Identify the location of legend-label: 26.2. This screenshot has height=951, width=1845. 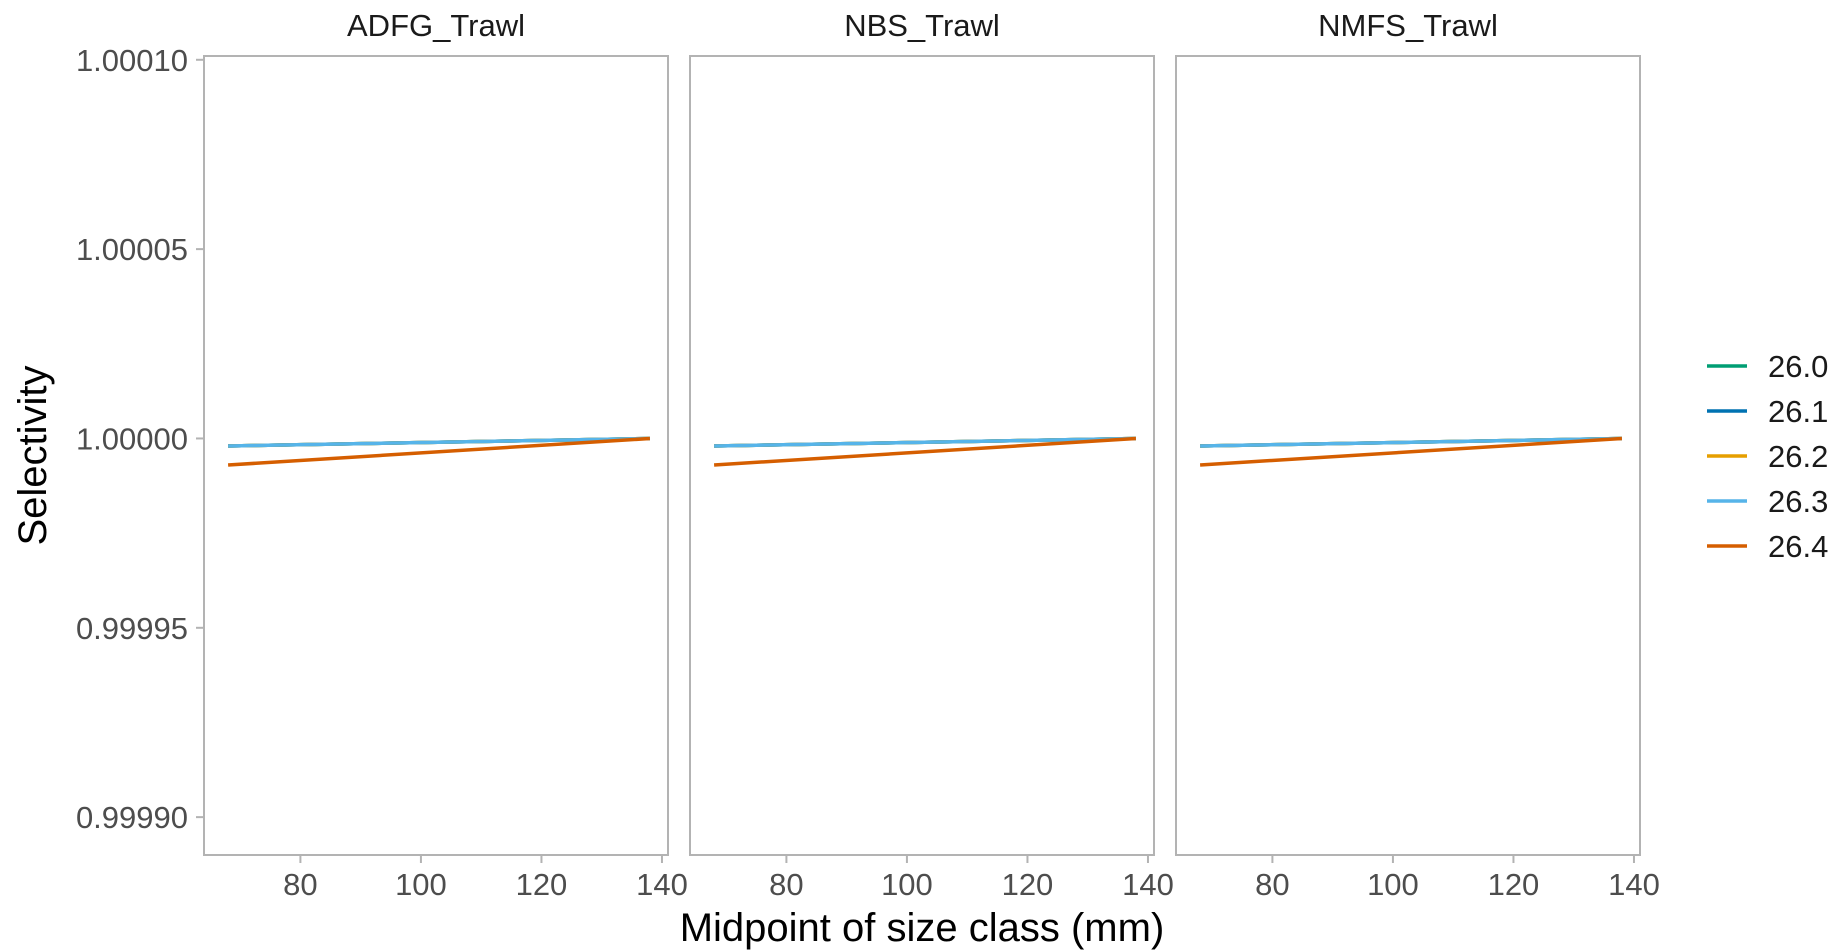
(1798, 456).